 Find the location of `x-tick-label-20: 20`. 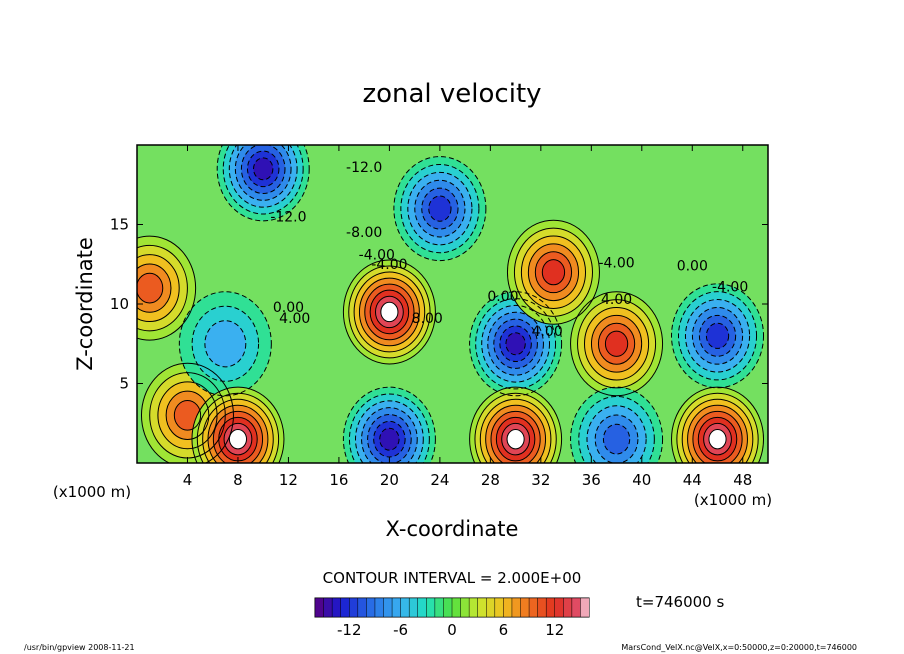

x-tick-label-20: 20 is located at coordinates (389, 480).